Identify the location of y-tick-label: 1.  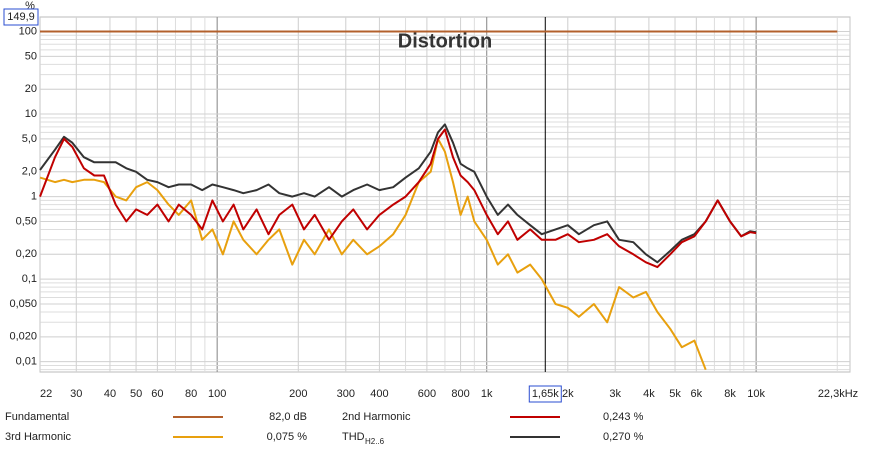
(34, 197).